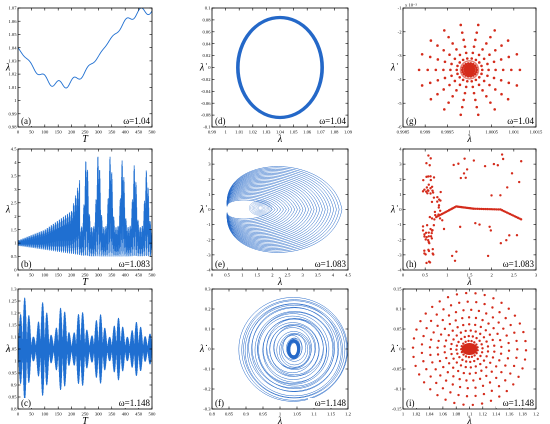 The image size is (550, 424). What do you see at coordinates (203, 210) in the screenshot?
I see `y-axis-label: λ̇` at bounding box center [203, 210].